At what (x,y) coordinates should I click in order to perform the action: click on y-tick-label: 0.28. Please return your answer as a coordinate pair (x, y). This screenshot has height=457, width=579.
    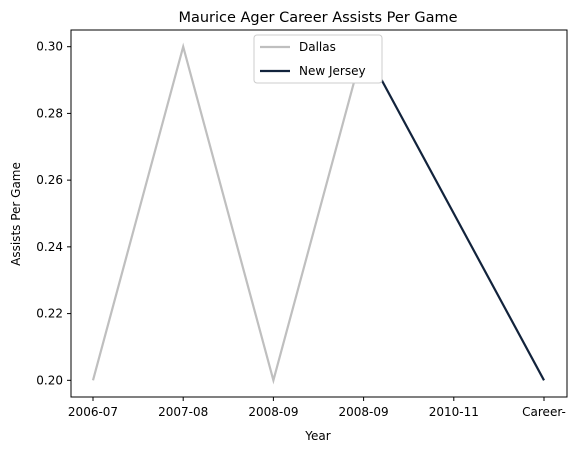
    Looking at the image, I should click on (49, 113).